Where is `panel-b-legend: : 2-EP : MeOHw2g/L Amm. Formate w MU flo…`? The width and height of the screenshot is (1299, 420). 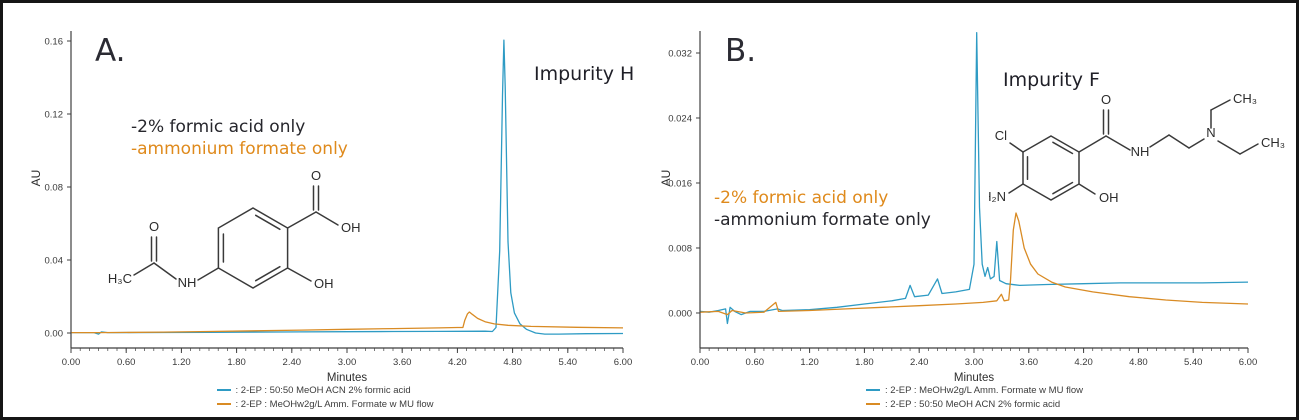 panel-b-legend: : 2-EP : MeOHw2g/L Amm. Formate w MU flo… is located at coordinates (974, 397).